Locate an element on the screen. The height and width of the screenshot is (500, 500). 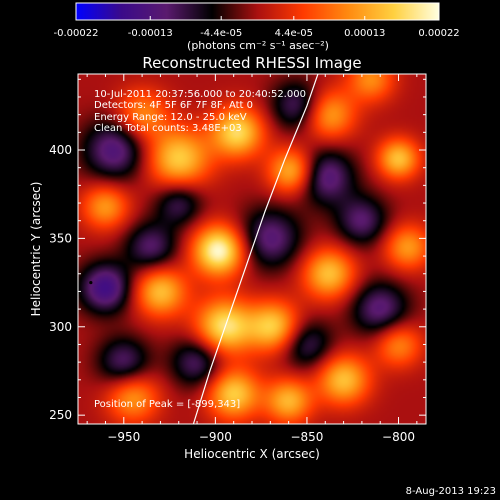
dark-point-marker is located at coordinates (91, 282).